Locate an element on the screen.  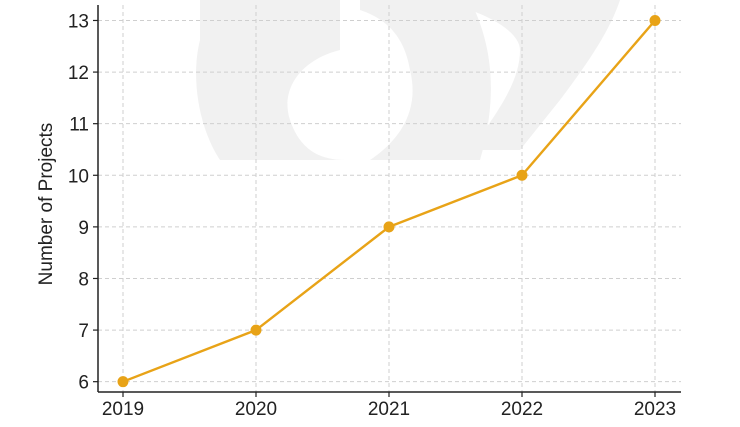
y-tick-label-10: 10 is located at coordinates (78, 176).